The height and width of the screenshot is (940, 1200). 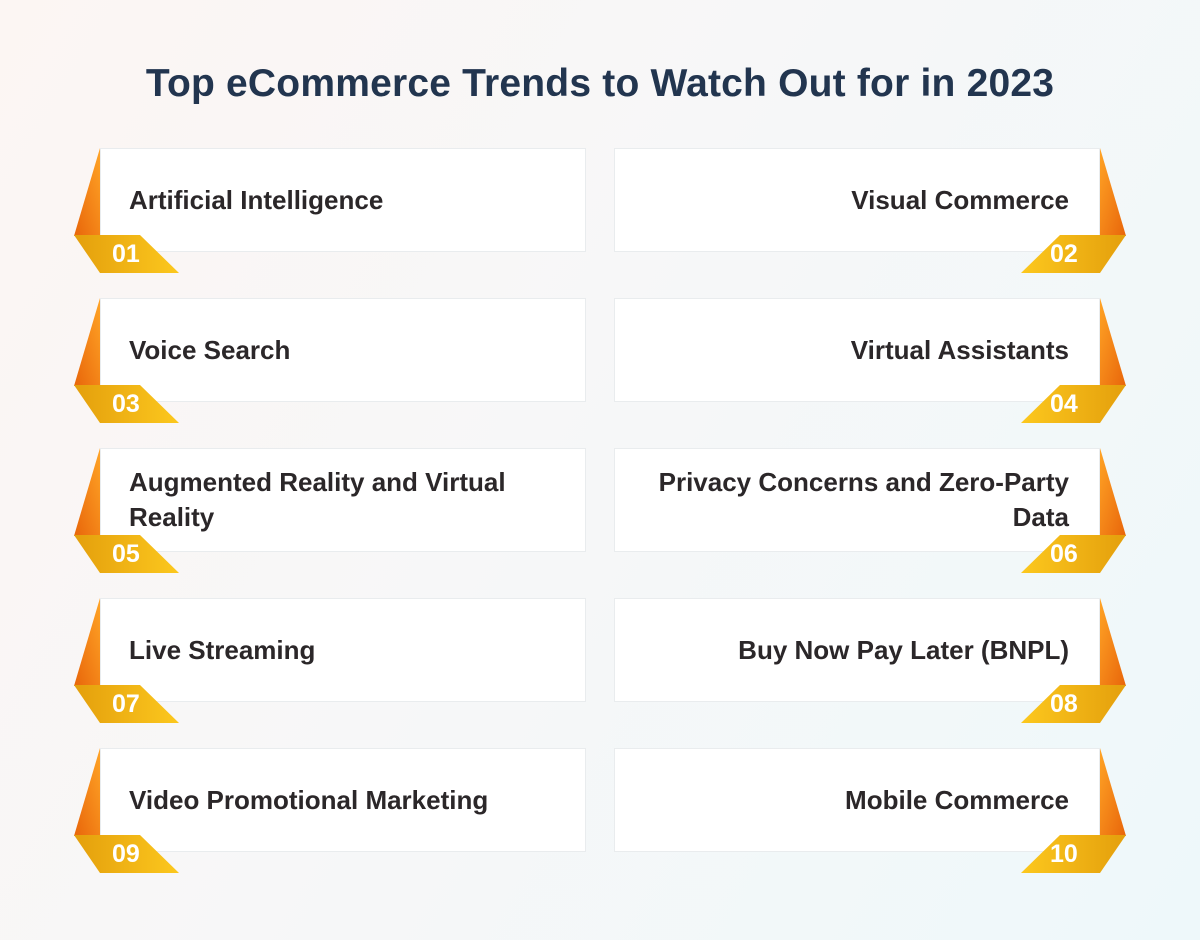 I want to click on trend-item-02: Visual Commerce 02, so click(x=894, y=213).